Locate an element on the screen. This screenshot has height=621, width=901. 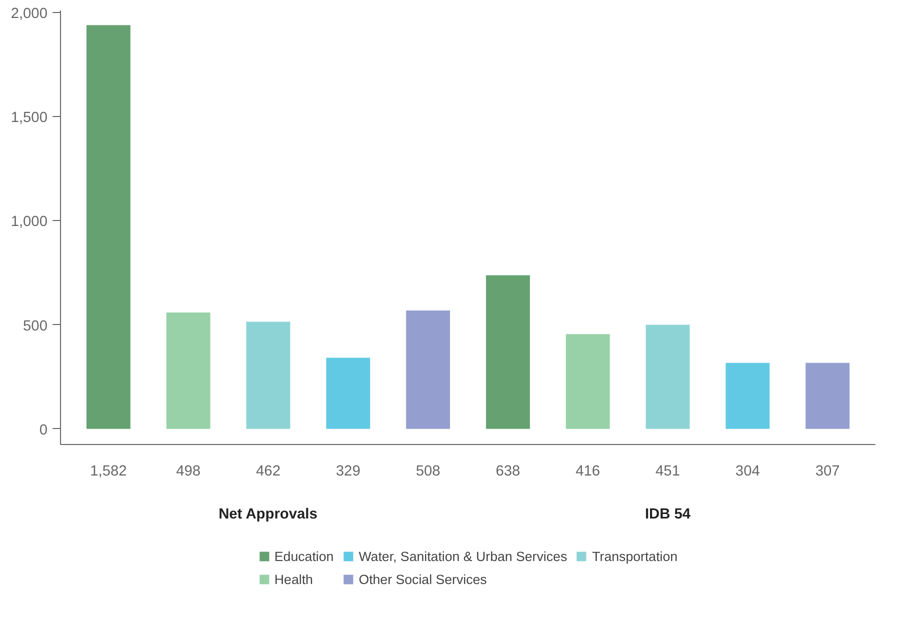
x-tick-label: 451 is located at coordinates (668, 472).